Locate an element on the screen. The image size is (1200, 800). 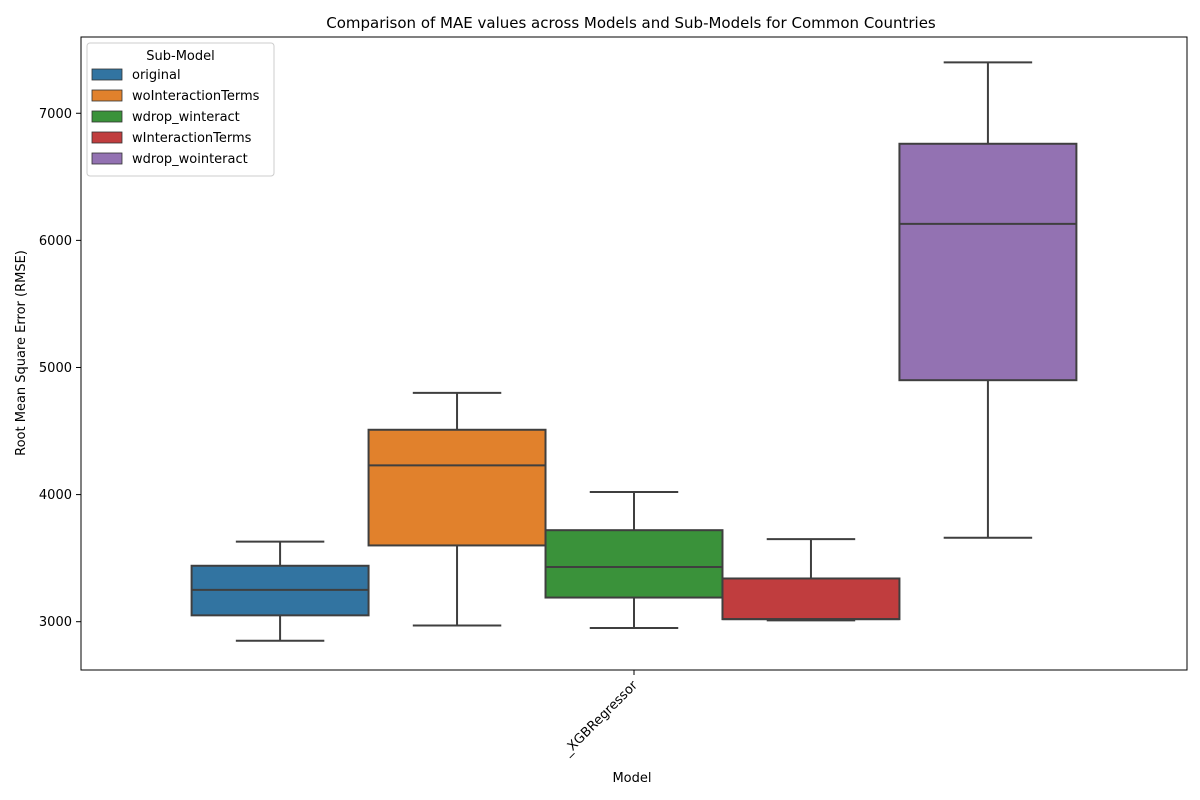
y-tick-label: 6000 is located at coordinates (55, 241).